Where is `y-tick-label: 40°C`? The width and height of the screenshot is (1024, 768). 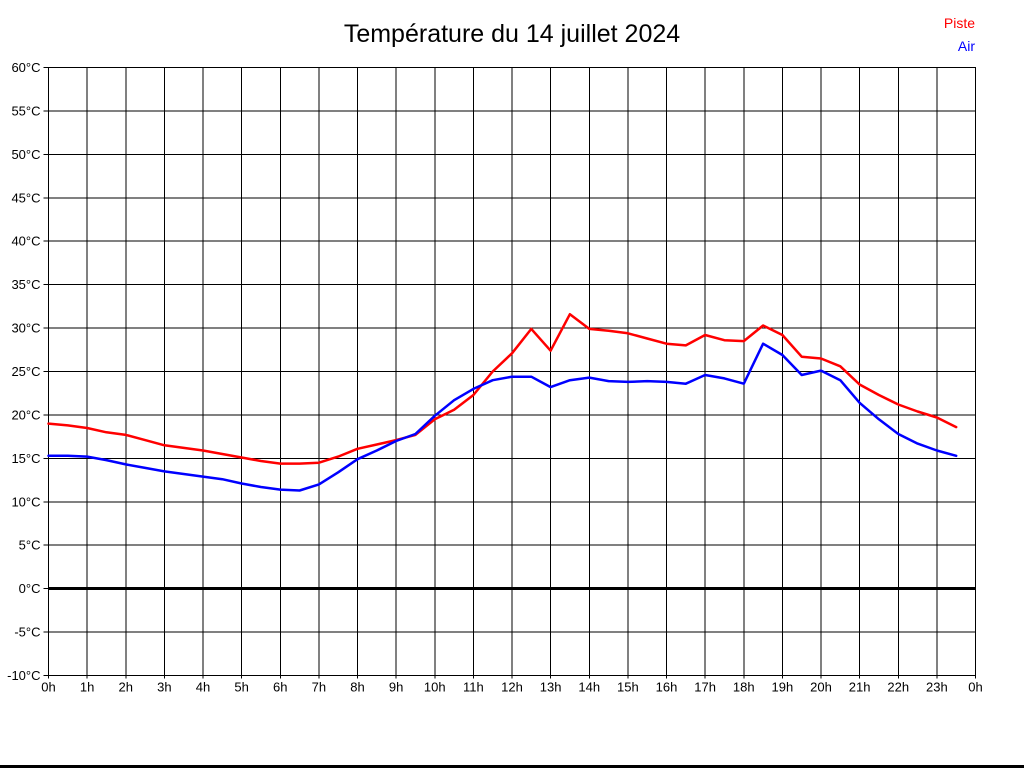 y-tick-label: 40°C is located at coordinates (25, 241).